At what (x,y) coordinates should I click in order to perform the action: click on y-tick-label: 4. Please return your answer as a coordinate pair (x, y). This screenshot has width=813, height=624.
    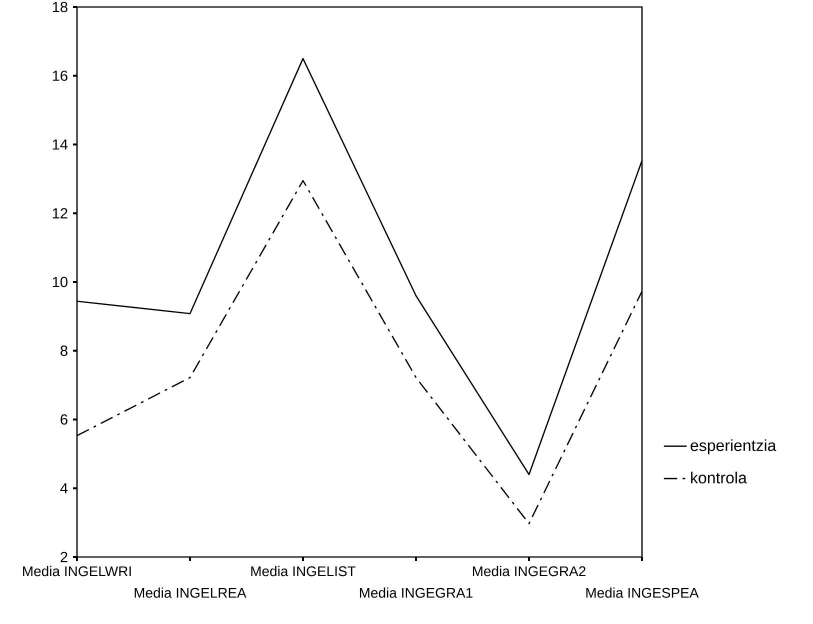
    Looking at the image, I should click on (64, 488).